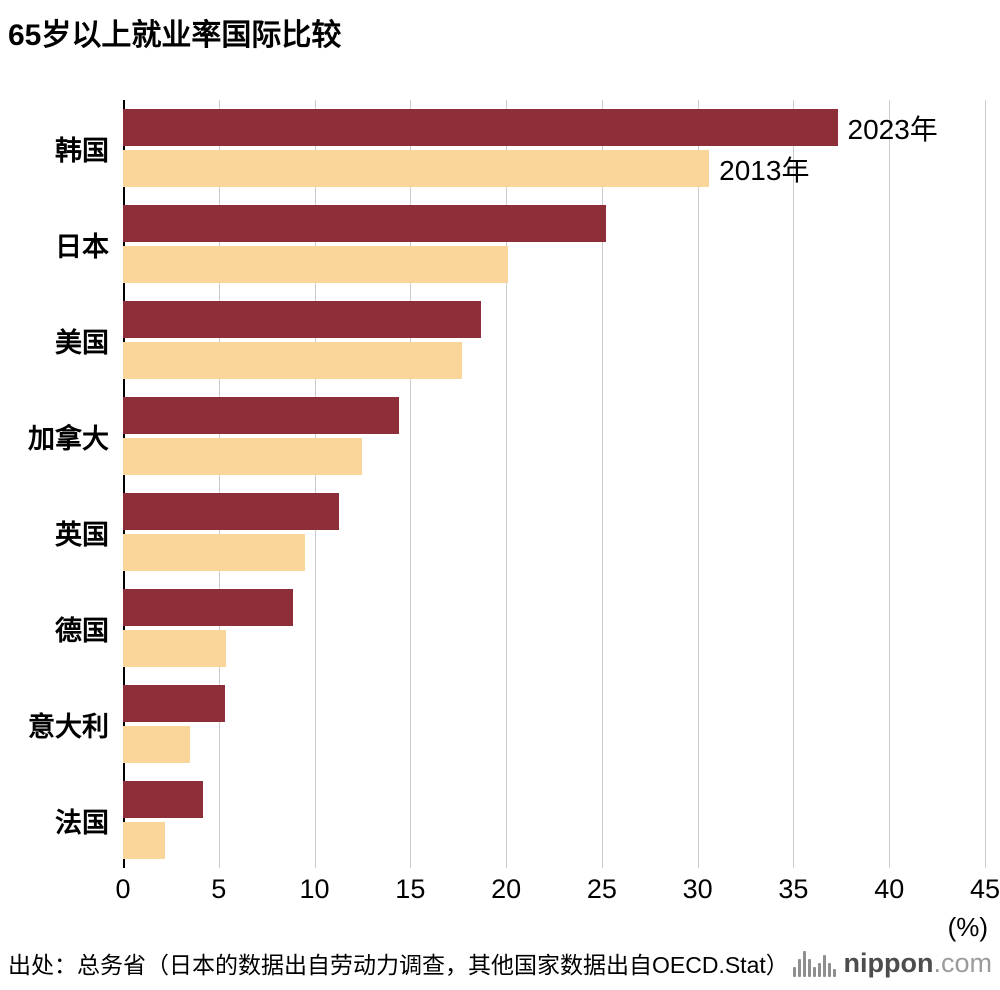 This screenshot has height=990, width=1000. I want to click on bar-row: 2013年, so click(554, 168).